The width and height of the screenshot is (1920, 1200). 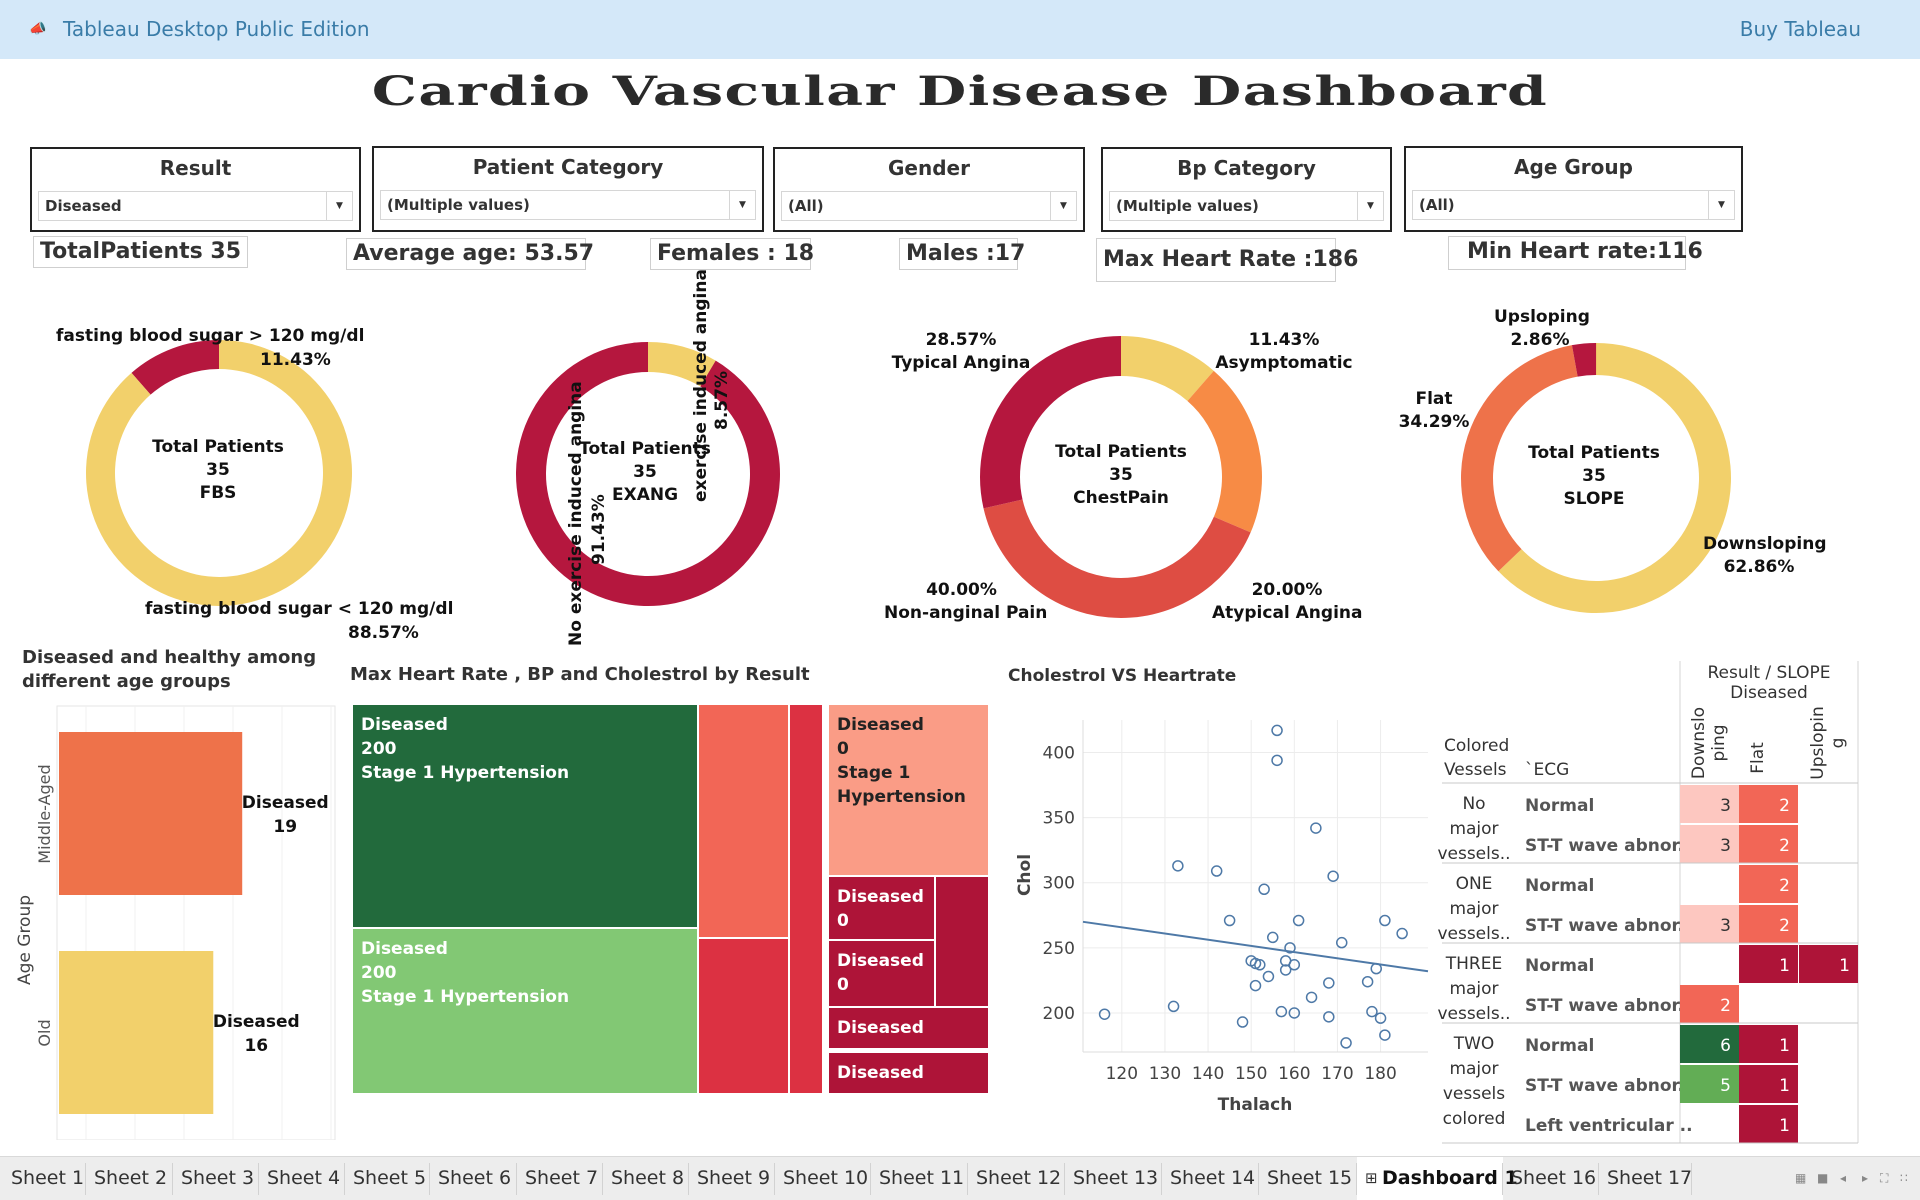 I want to click on tab-sheet-17: Sheet 17, so click(x=1650, y=1178).